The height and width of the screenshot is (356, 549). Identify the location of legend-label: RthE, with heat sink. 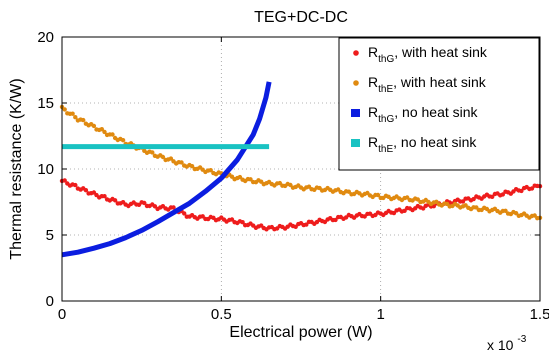
(427, 84).